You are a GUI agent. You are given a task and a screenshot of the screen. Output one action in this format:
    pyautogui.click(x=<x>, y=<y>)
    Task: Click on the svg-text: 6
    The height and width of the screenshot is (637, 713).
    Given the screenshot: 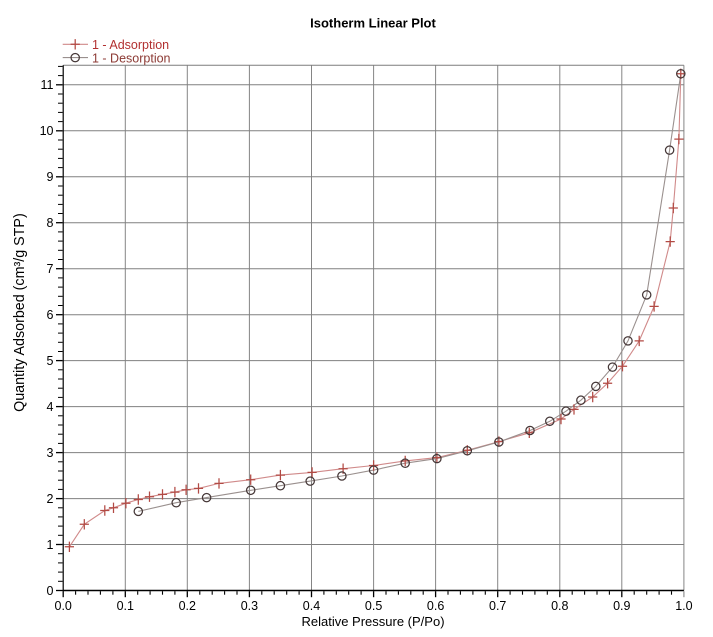 What is the action you would take?
    pyautogui.click(x=50, y=315)
    